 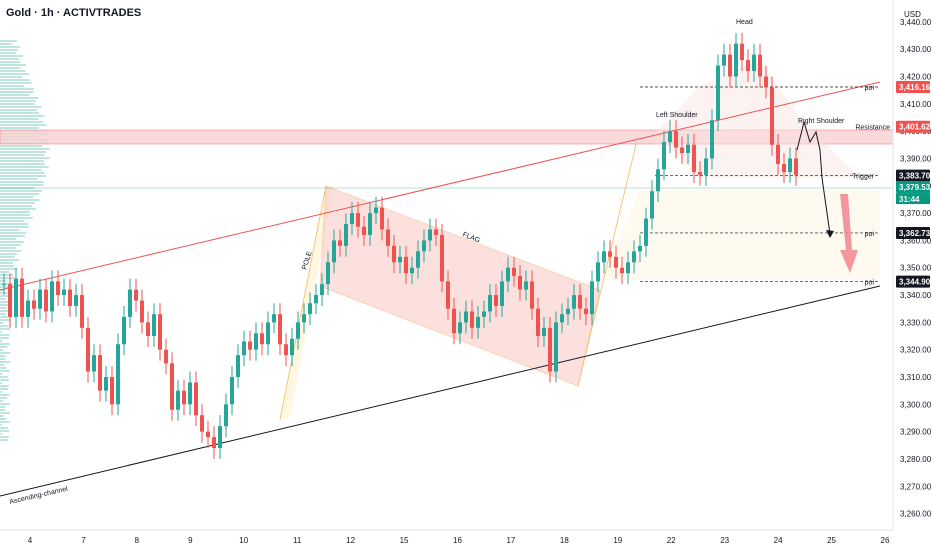 I want to click on x-tick-label: 9, so click(x=190, y=540).